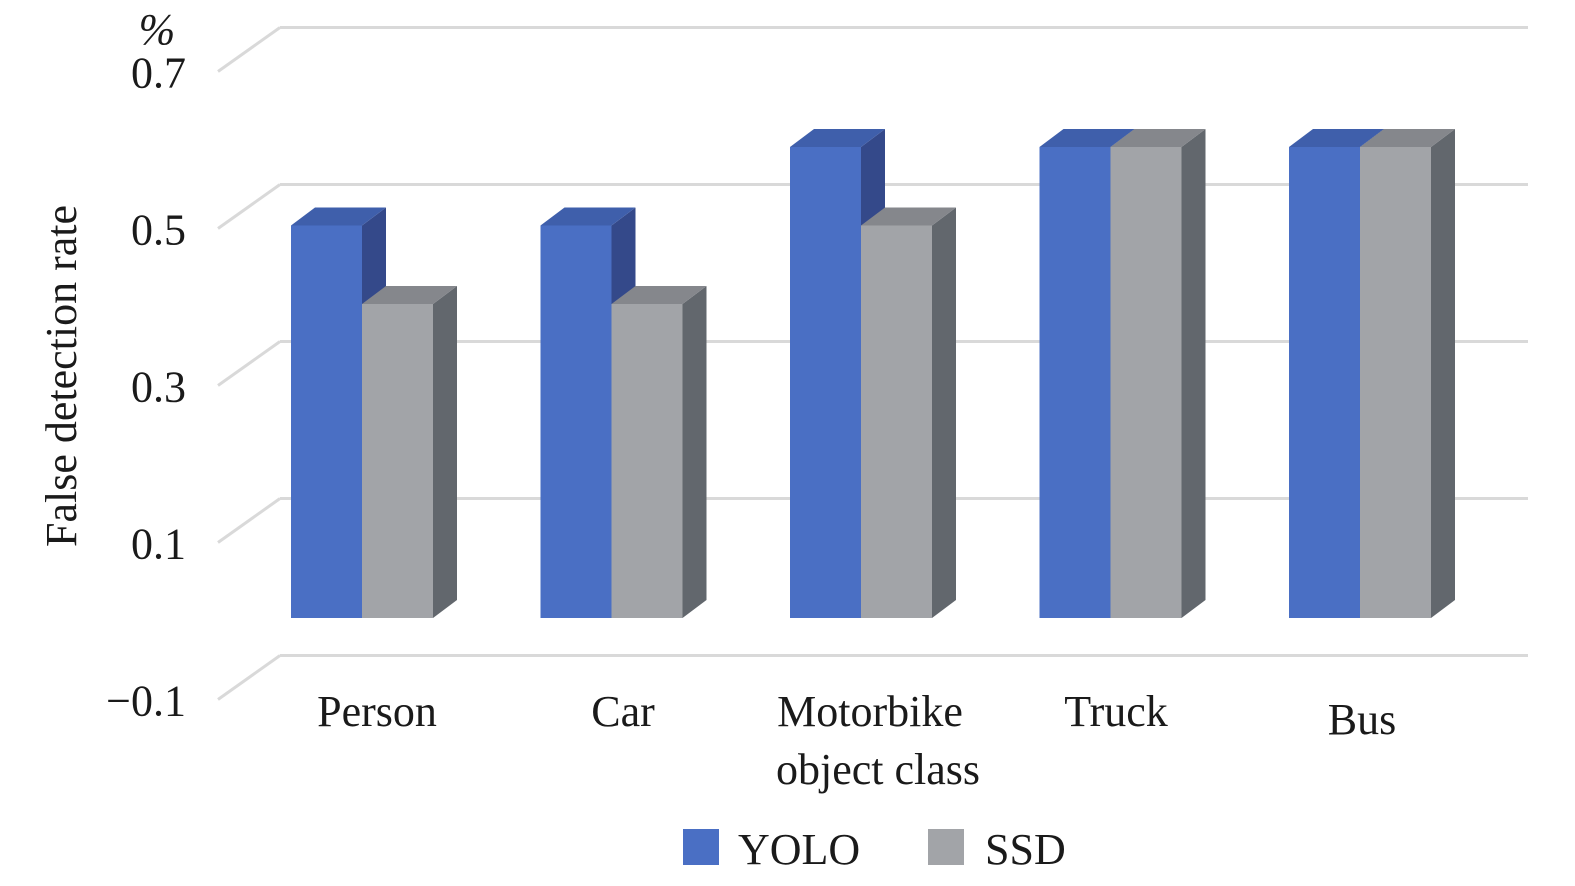 This screenshot has width=1575, height=886. I want to click on bar-group-bus, so click(1372, 373).